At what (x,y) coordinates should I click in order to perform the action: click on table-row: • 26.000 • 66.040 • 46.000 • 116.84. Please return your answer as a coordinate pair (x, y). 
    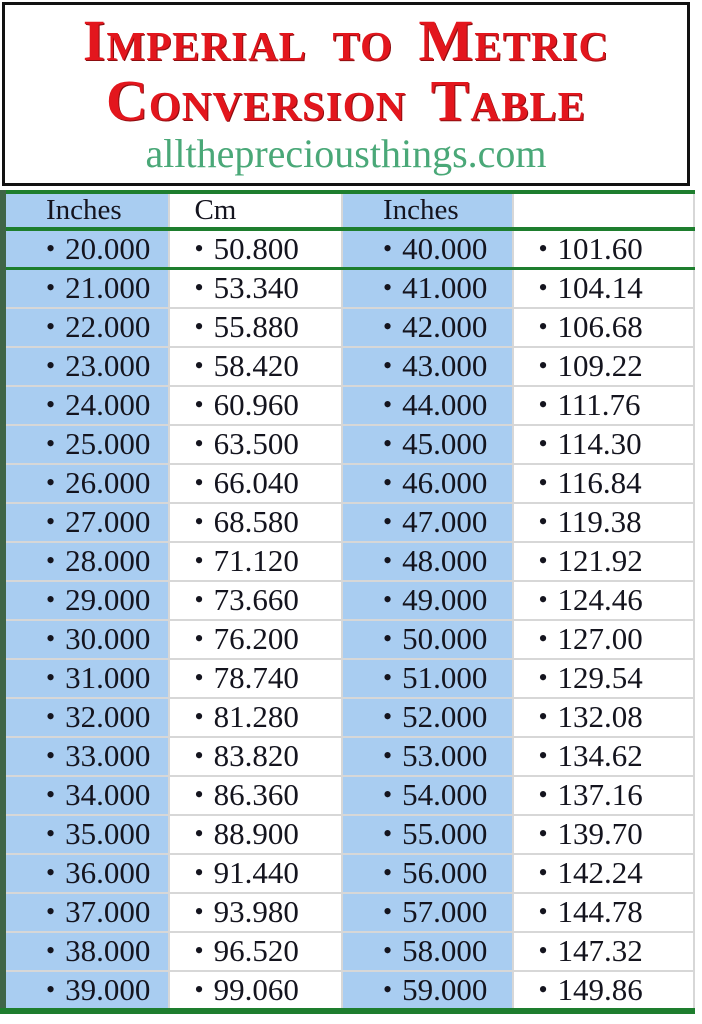
    Looking at the image, I should click on (349, 483).